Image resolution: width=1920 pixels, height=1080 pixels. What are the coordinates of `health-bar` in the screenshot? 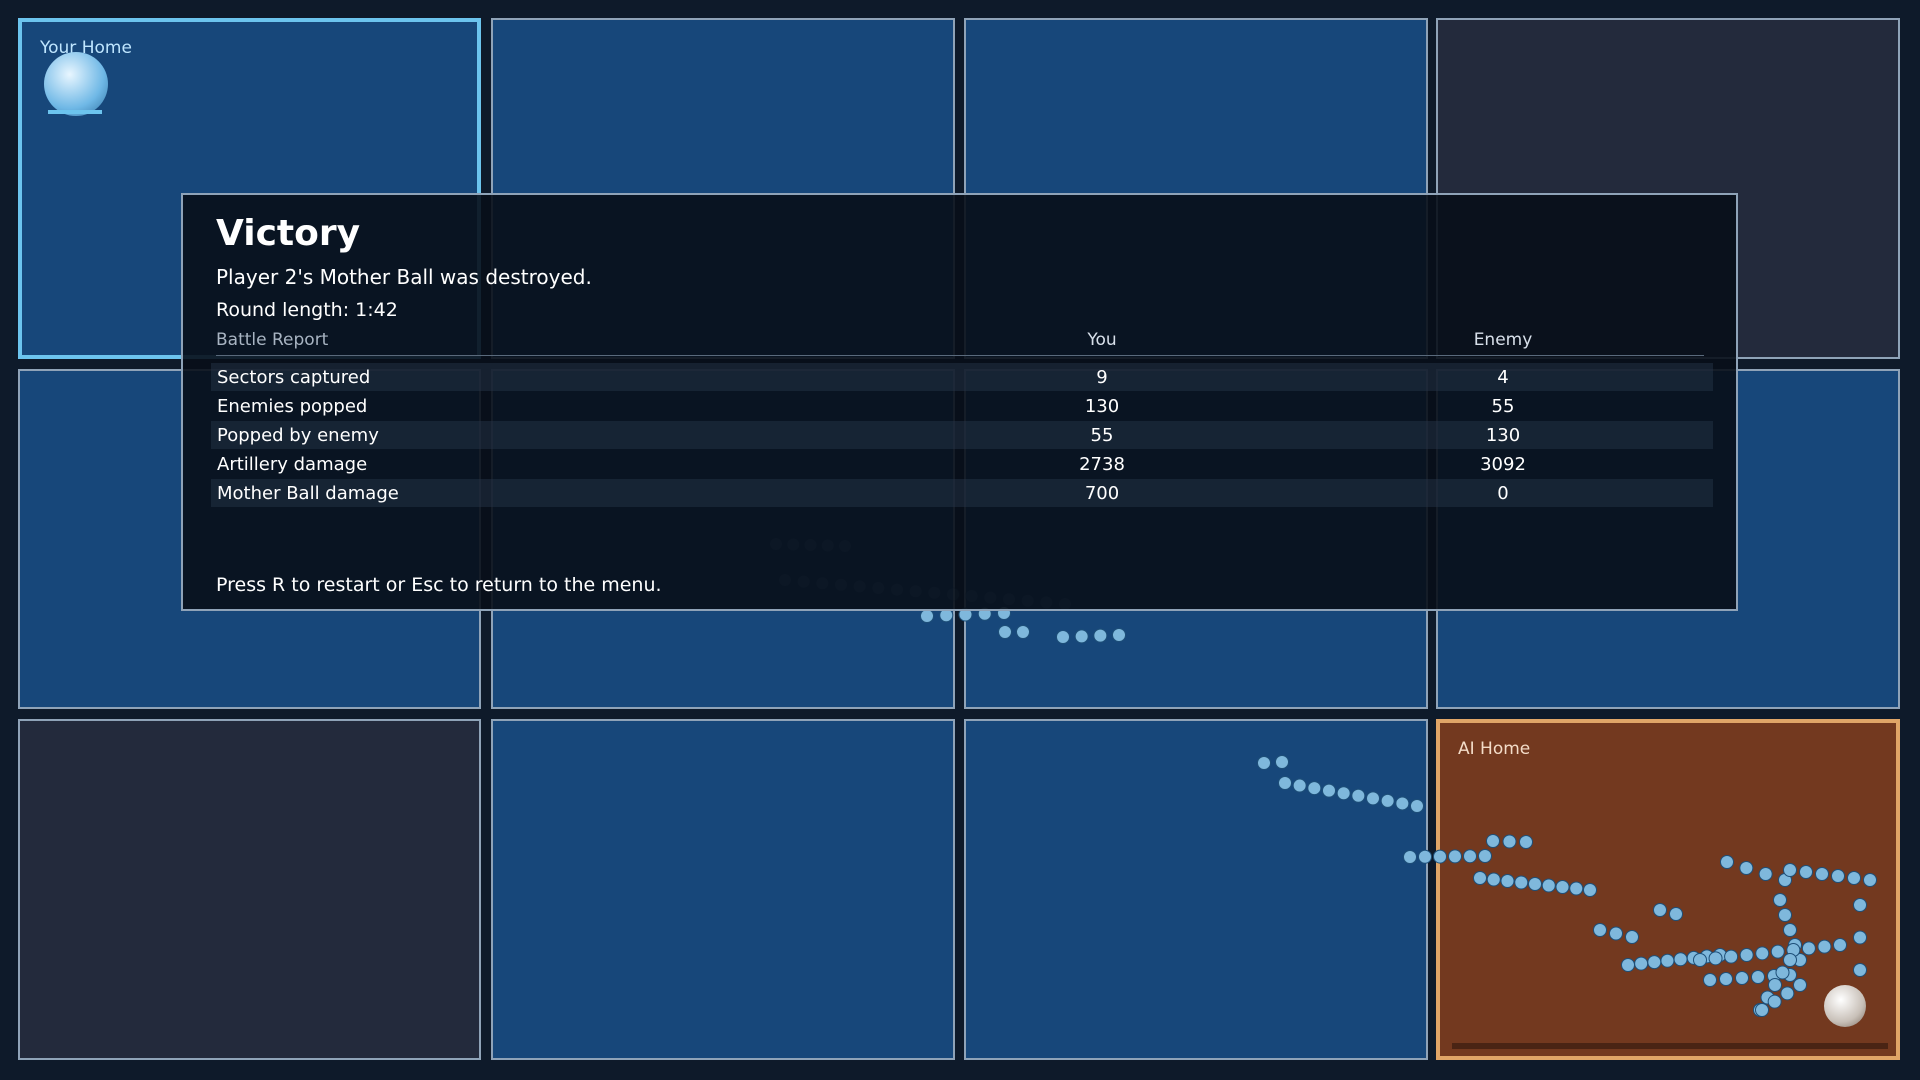 It's located at (75, 112).